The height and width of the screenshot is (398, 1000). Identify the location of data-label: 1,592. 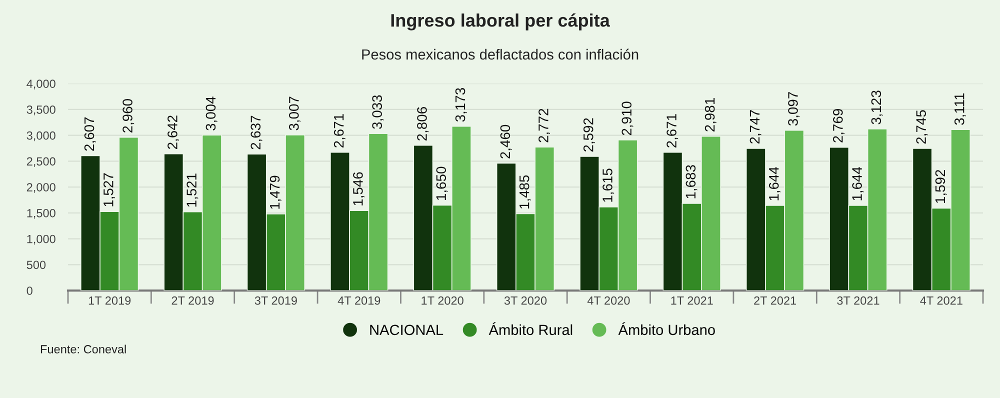
(941, 186).